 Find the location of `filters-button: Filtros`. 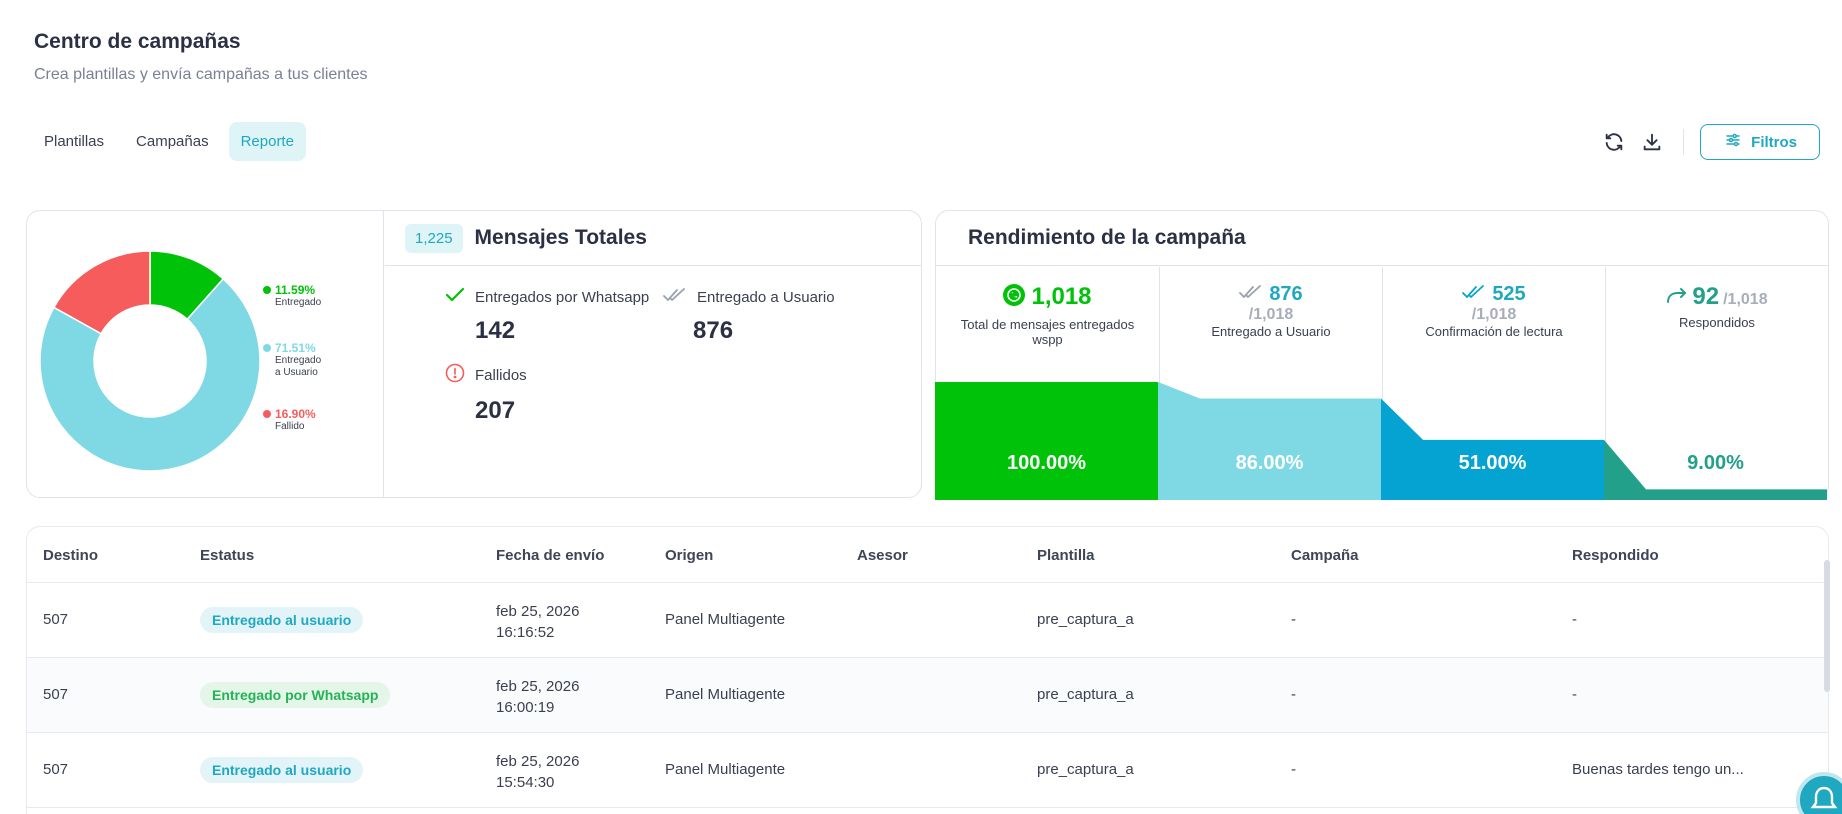

filters-button: Filtros is located at coordinates (1760, 142).